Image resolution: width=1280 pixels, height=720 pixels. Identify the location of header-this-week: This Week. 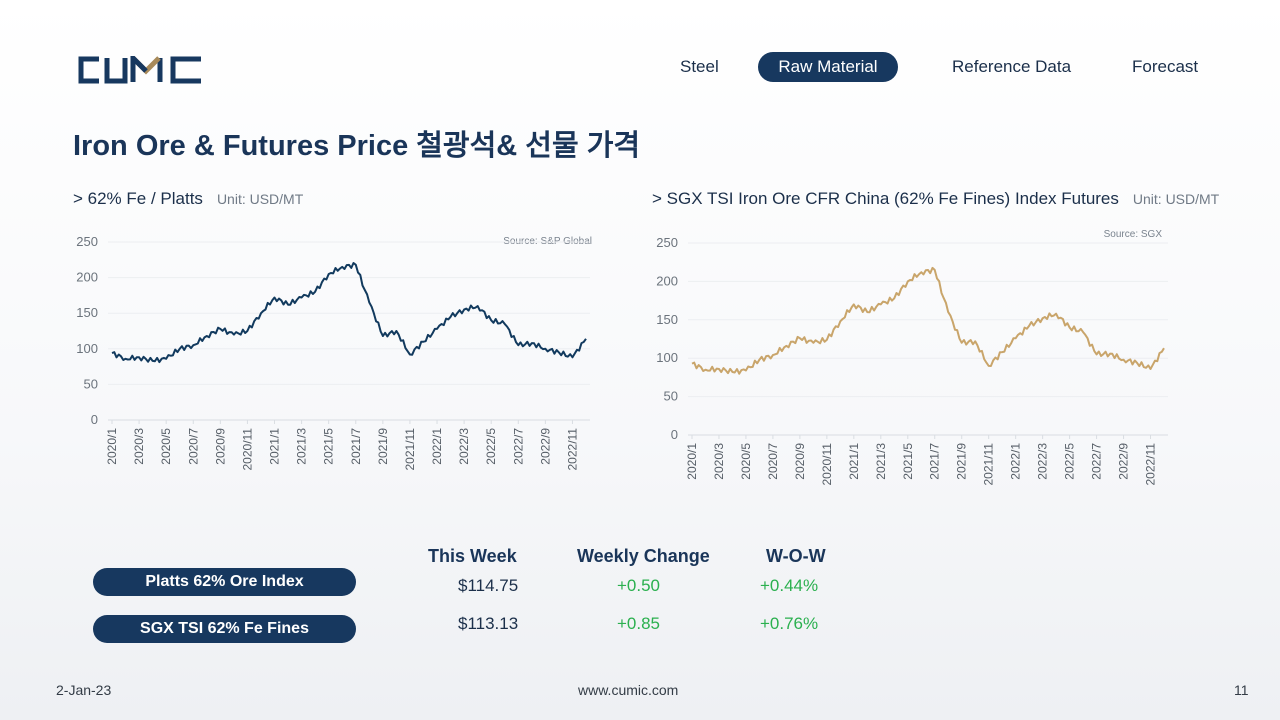
(472, 556).